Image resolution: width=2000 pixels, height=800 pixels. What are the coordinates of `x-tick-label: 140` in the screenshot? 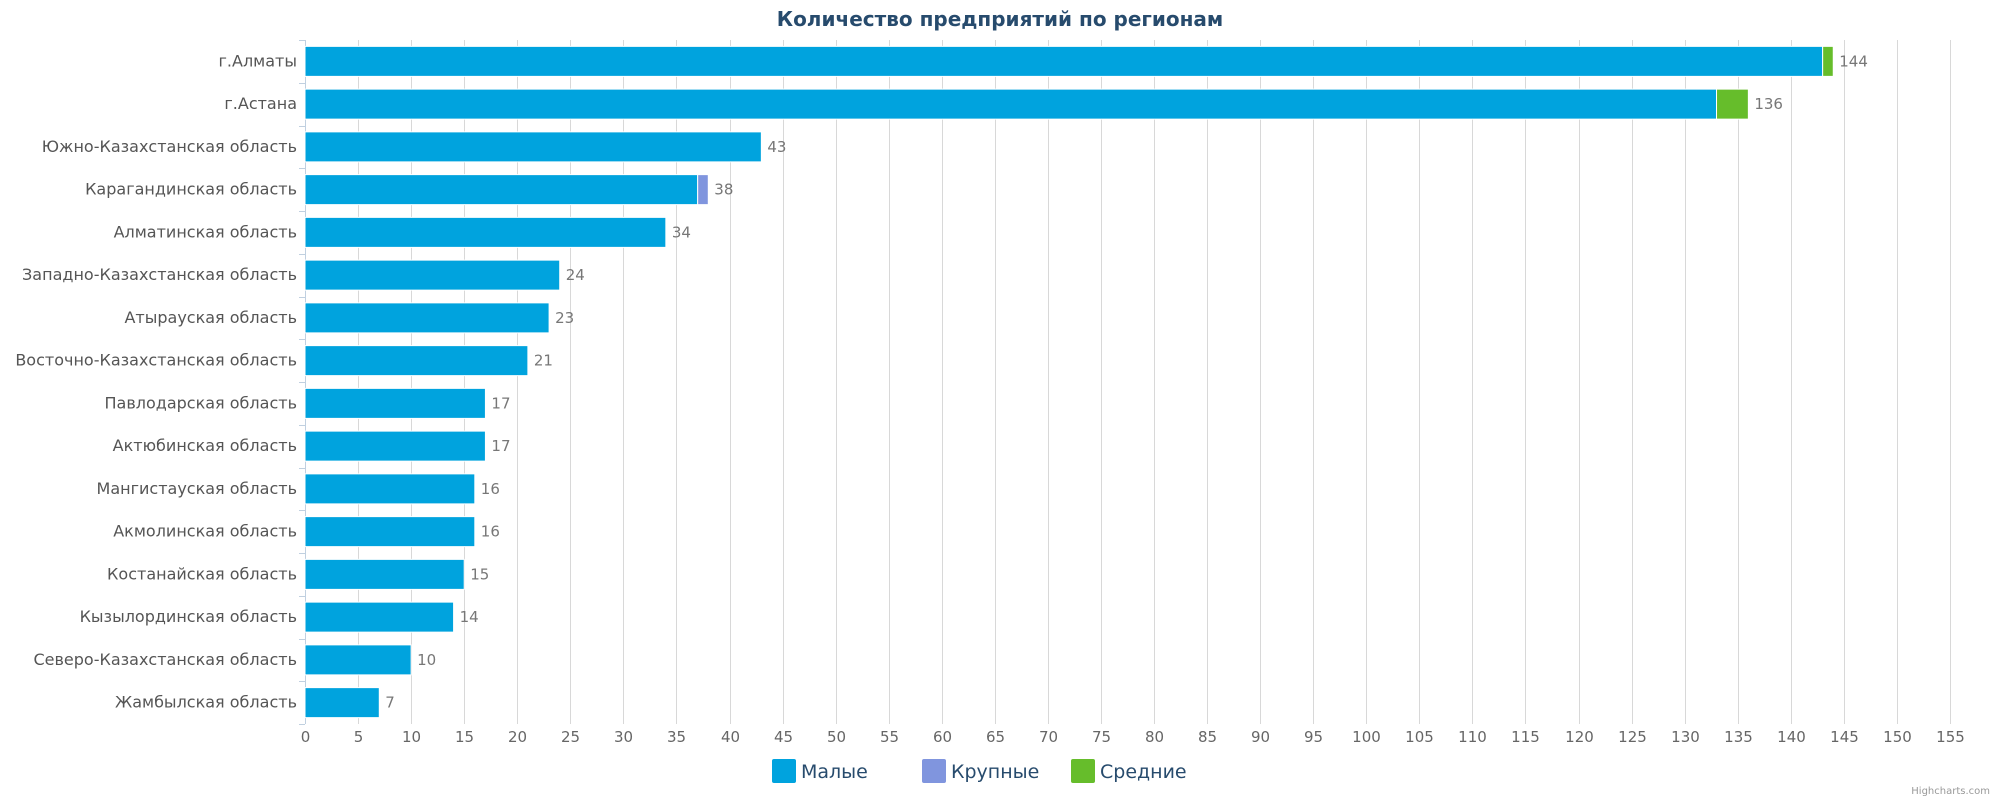 It's located at (1791, 737).